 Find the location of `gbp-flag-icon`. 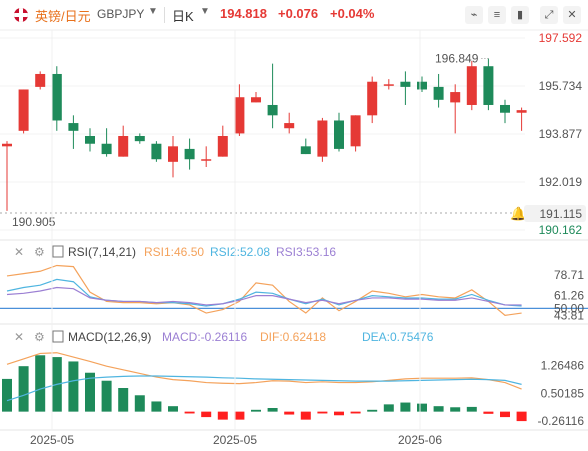

gbp-flag-icon is located at coordinates (21, 15).